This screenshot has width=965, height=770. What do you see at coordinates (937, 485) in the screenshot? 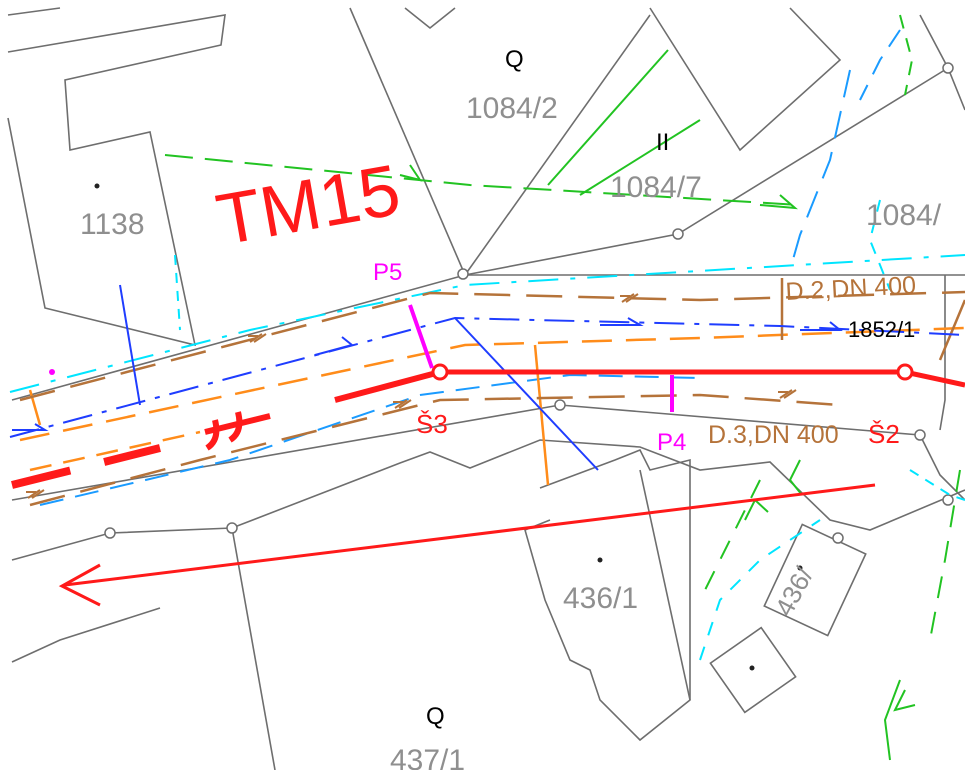
I see `cyan-dashed-east` at bounding box center [937, 485].